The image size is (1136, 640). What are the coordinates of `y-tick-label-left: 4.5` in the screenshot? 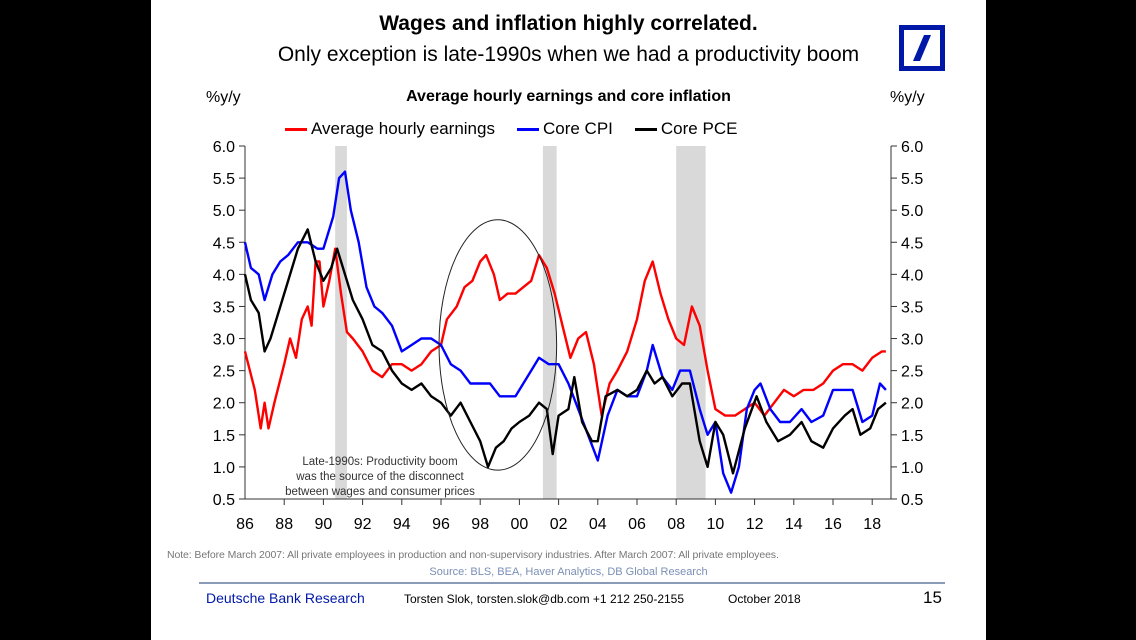 It's located at (224, 243).